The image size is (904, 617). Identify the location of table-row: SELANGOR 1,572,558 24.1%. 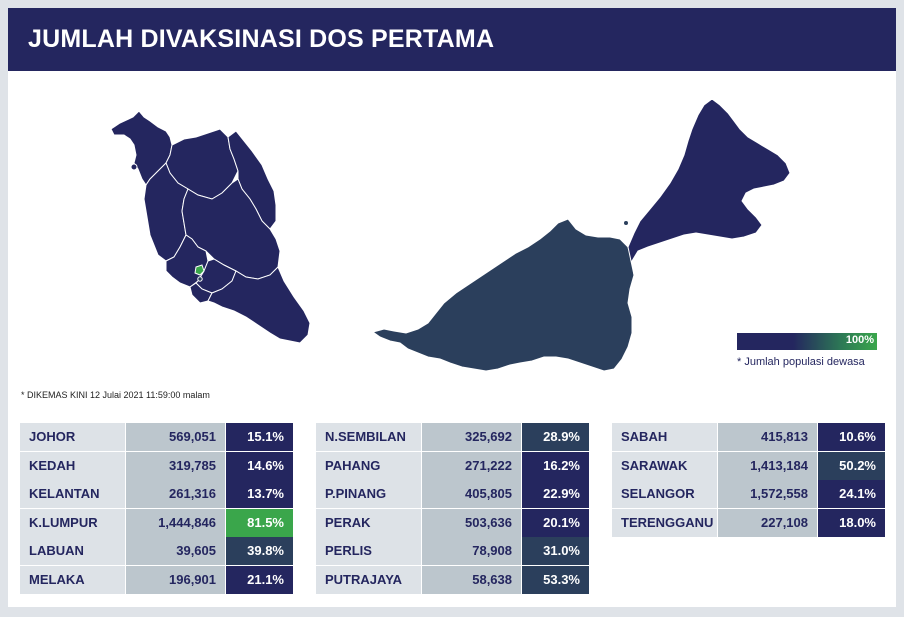
(748, 494).